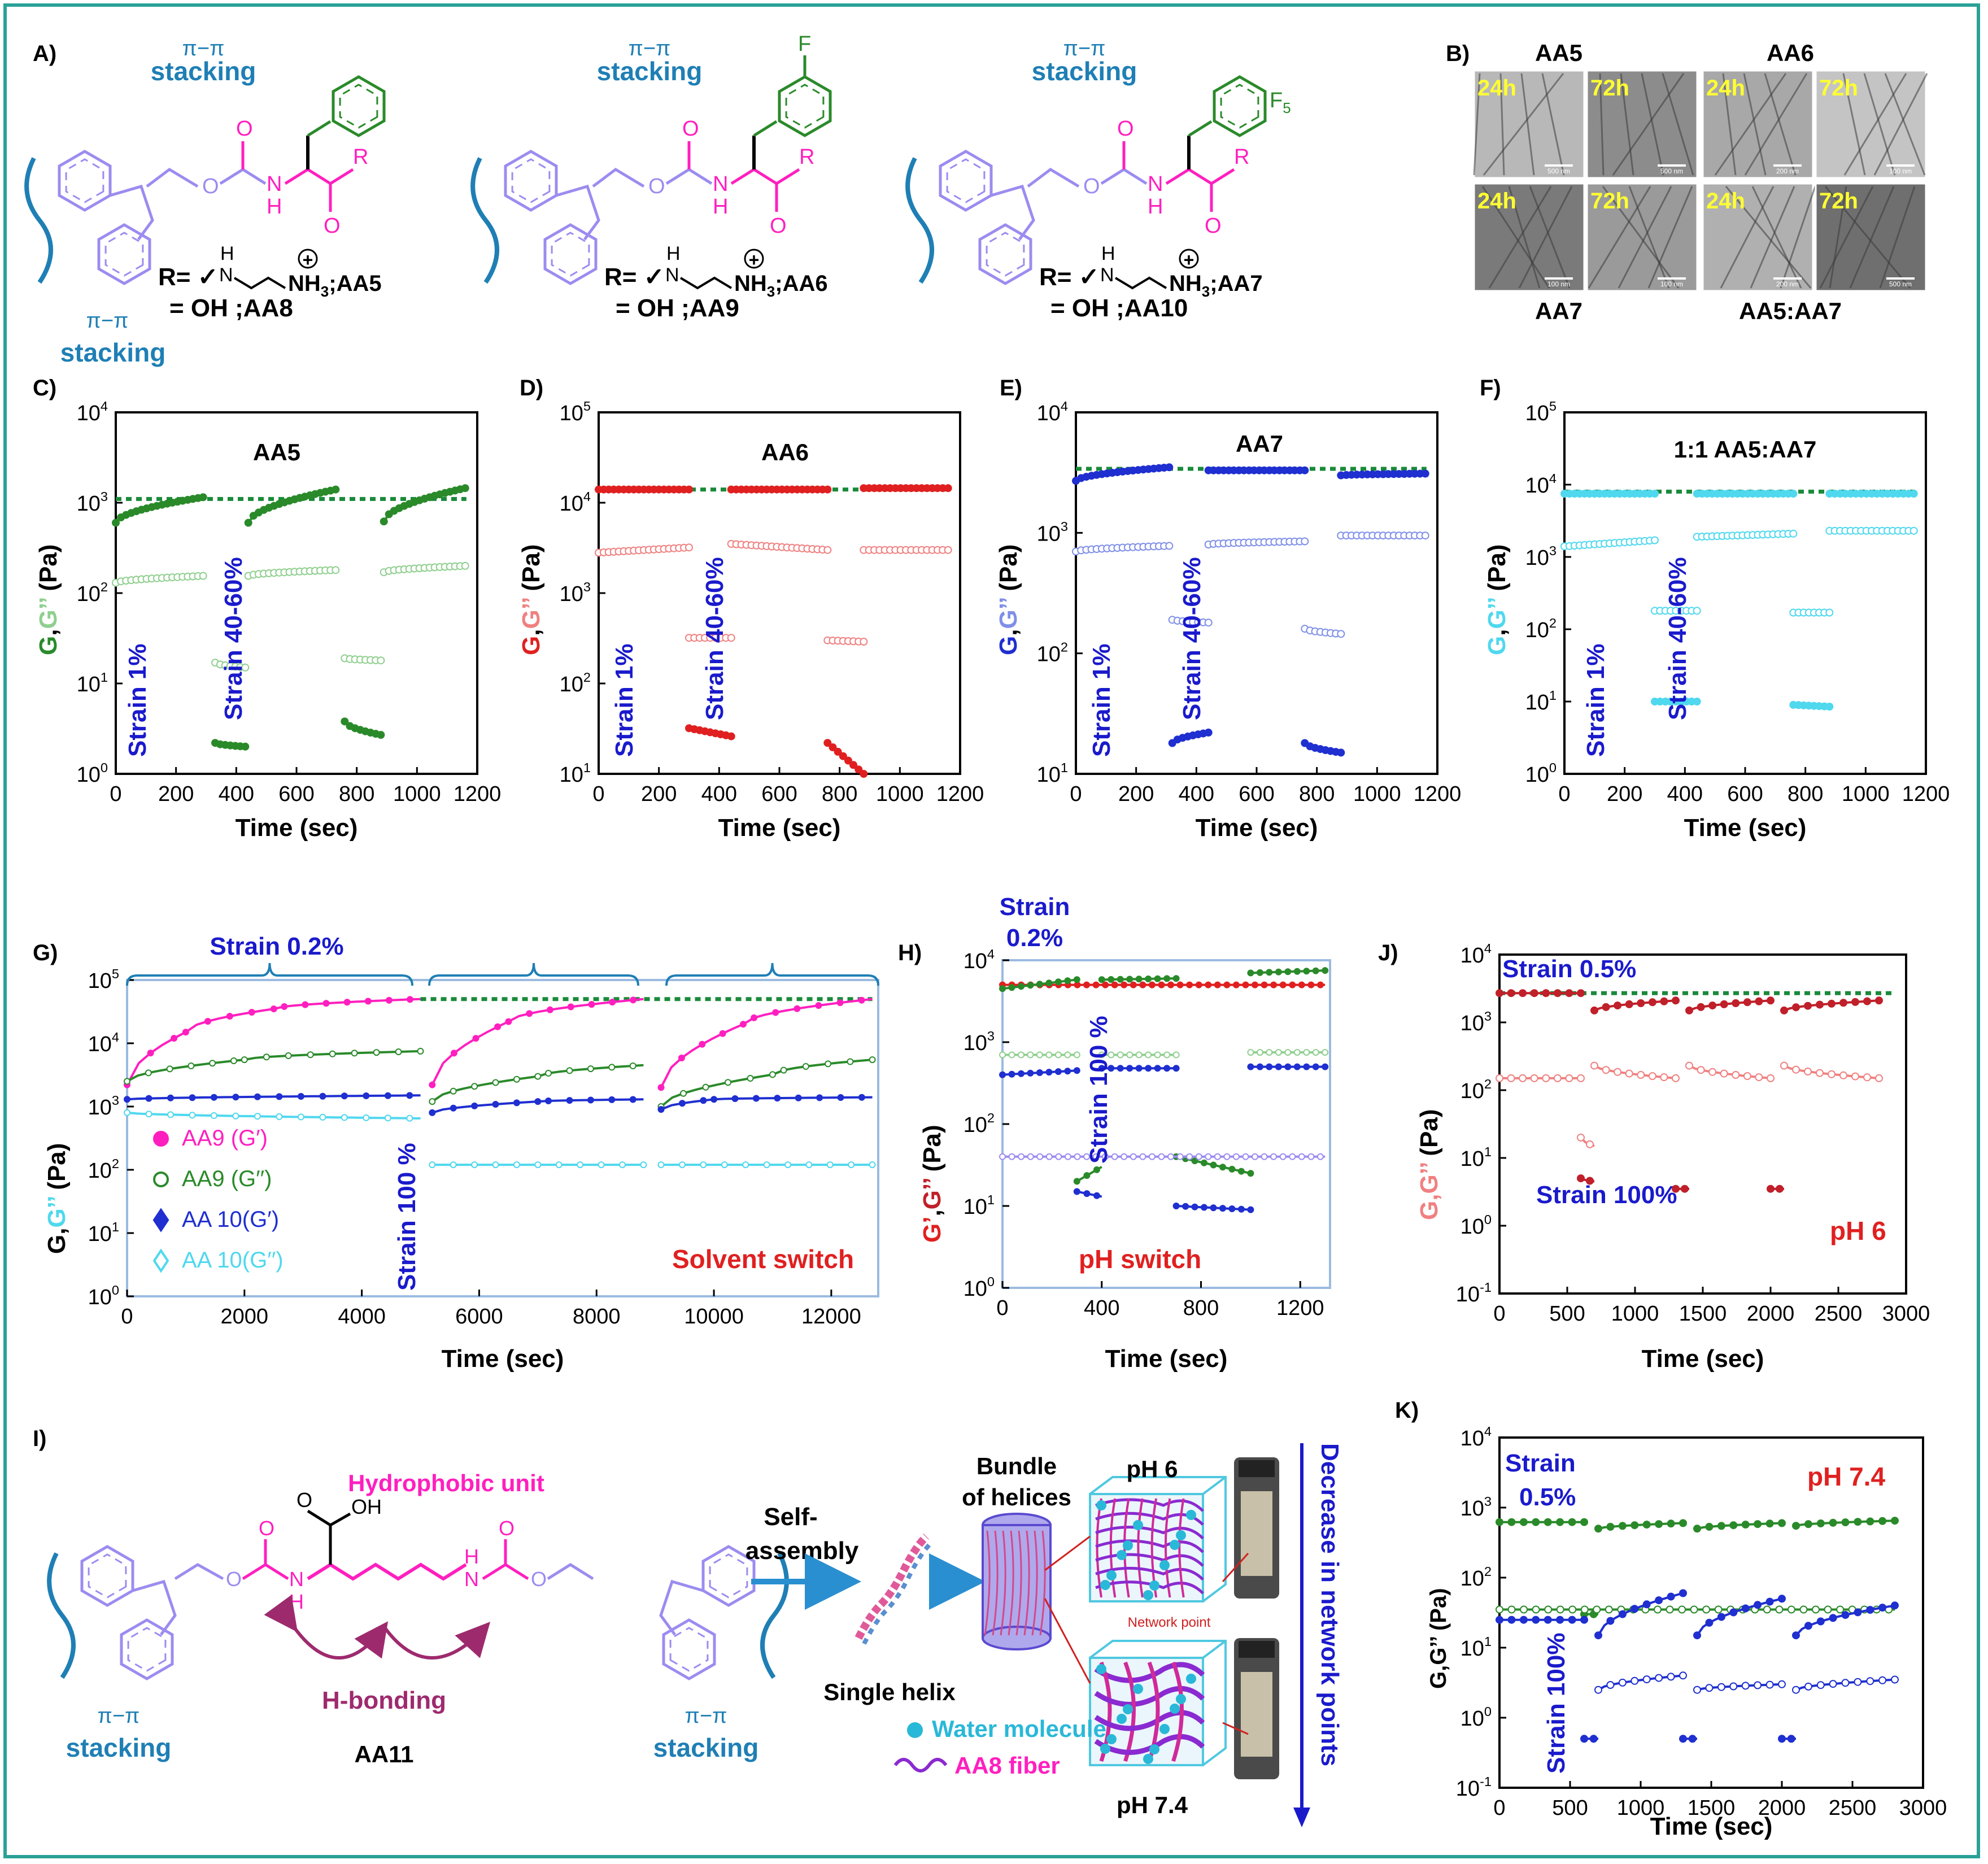  I want to click on pipi-label: π−π, so click(119, 1716).